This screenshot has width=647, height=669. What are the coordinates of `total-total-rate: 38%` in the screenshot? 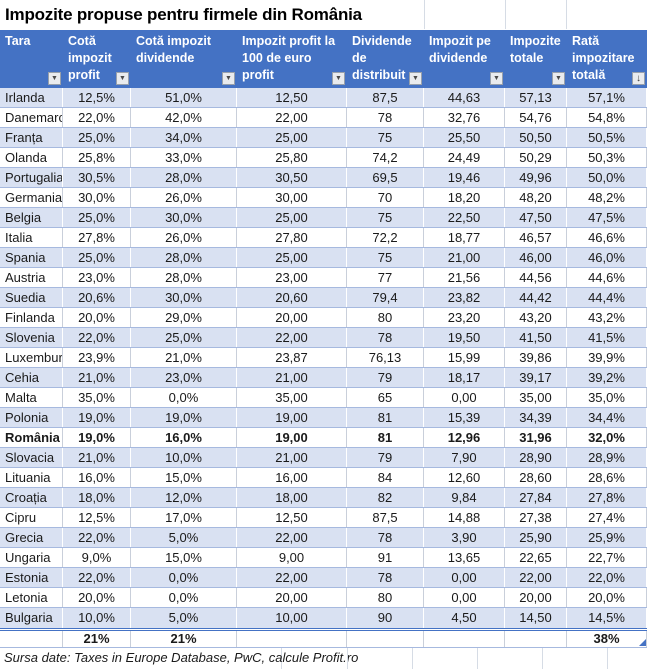 It's located at (607, 639).